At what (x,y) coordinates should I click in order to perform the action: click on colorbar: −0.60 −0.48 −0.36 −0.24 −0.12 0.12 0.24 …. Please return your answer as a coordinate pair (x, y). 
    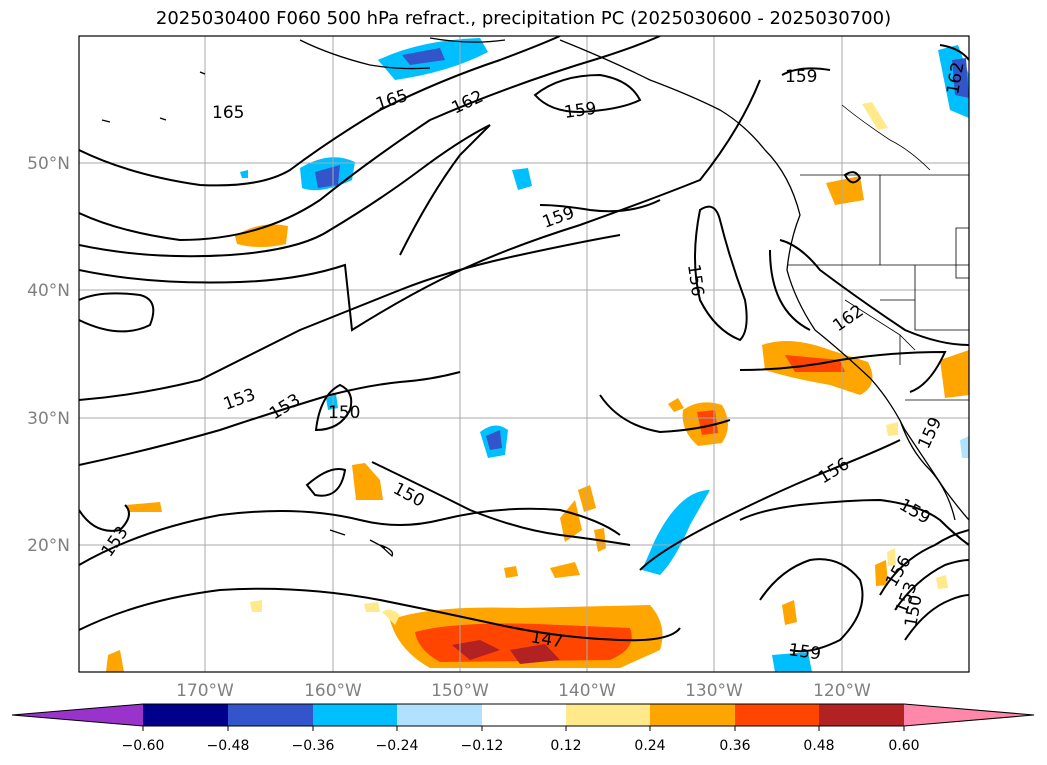
    Looking at the image, I should click on (523, 728).